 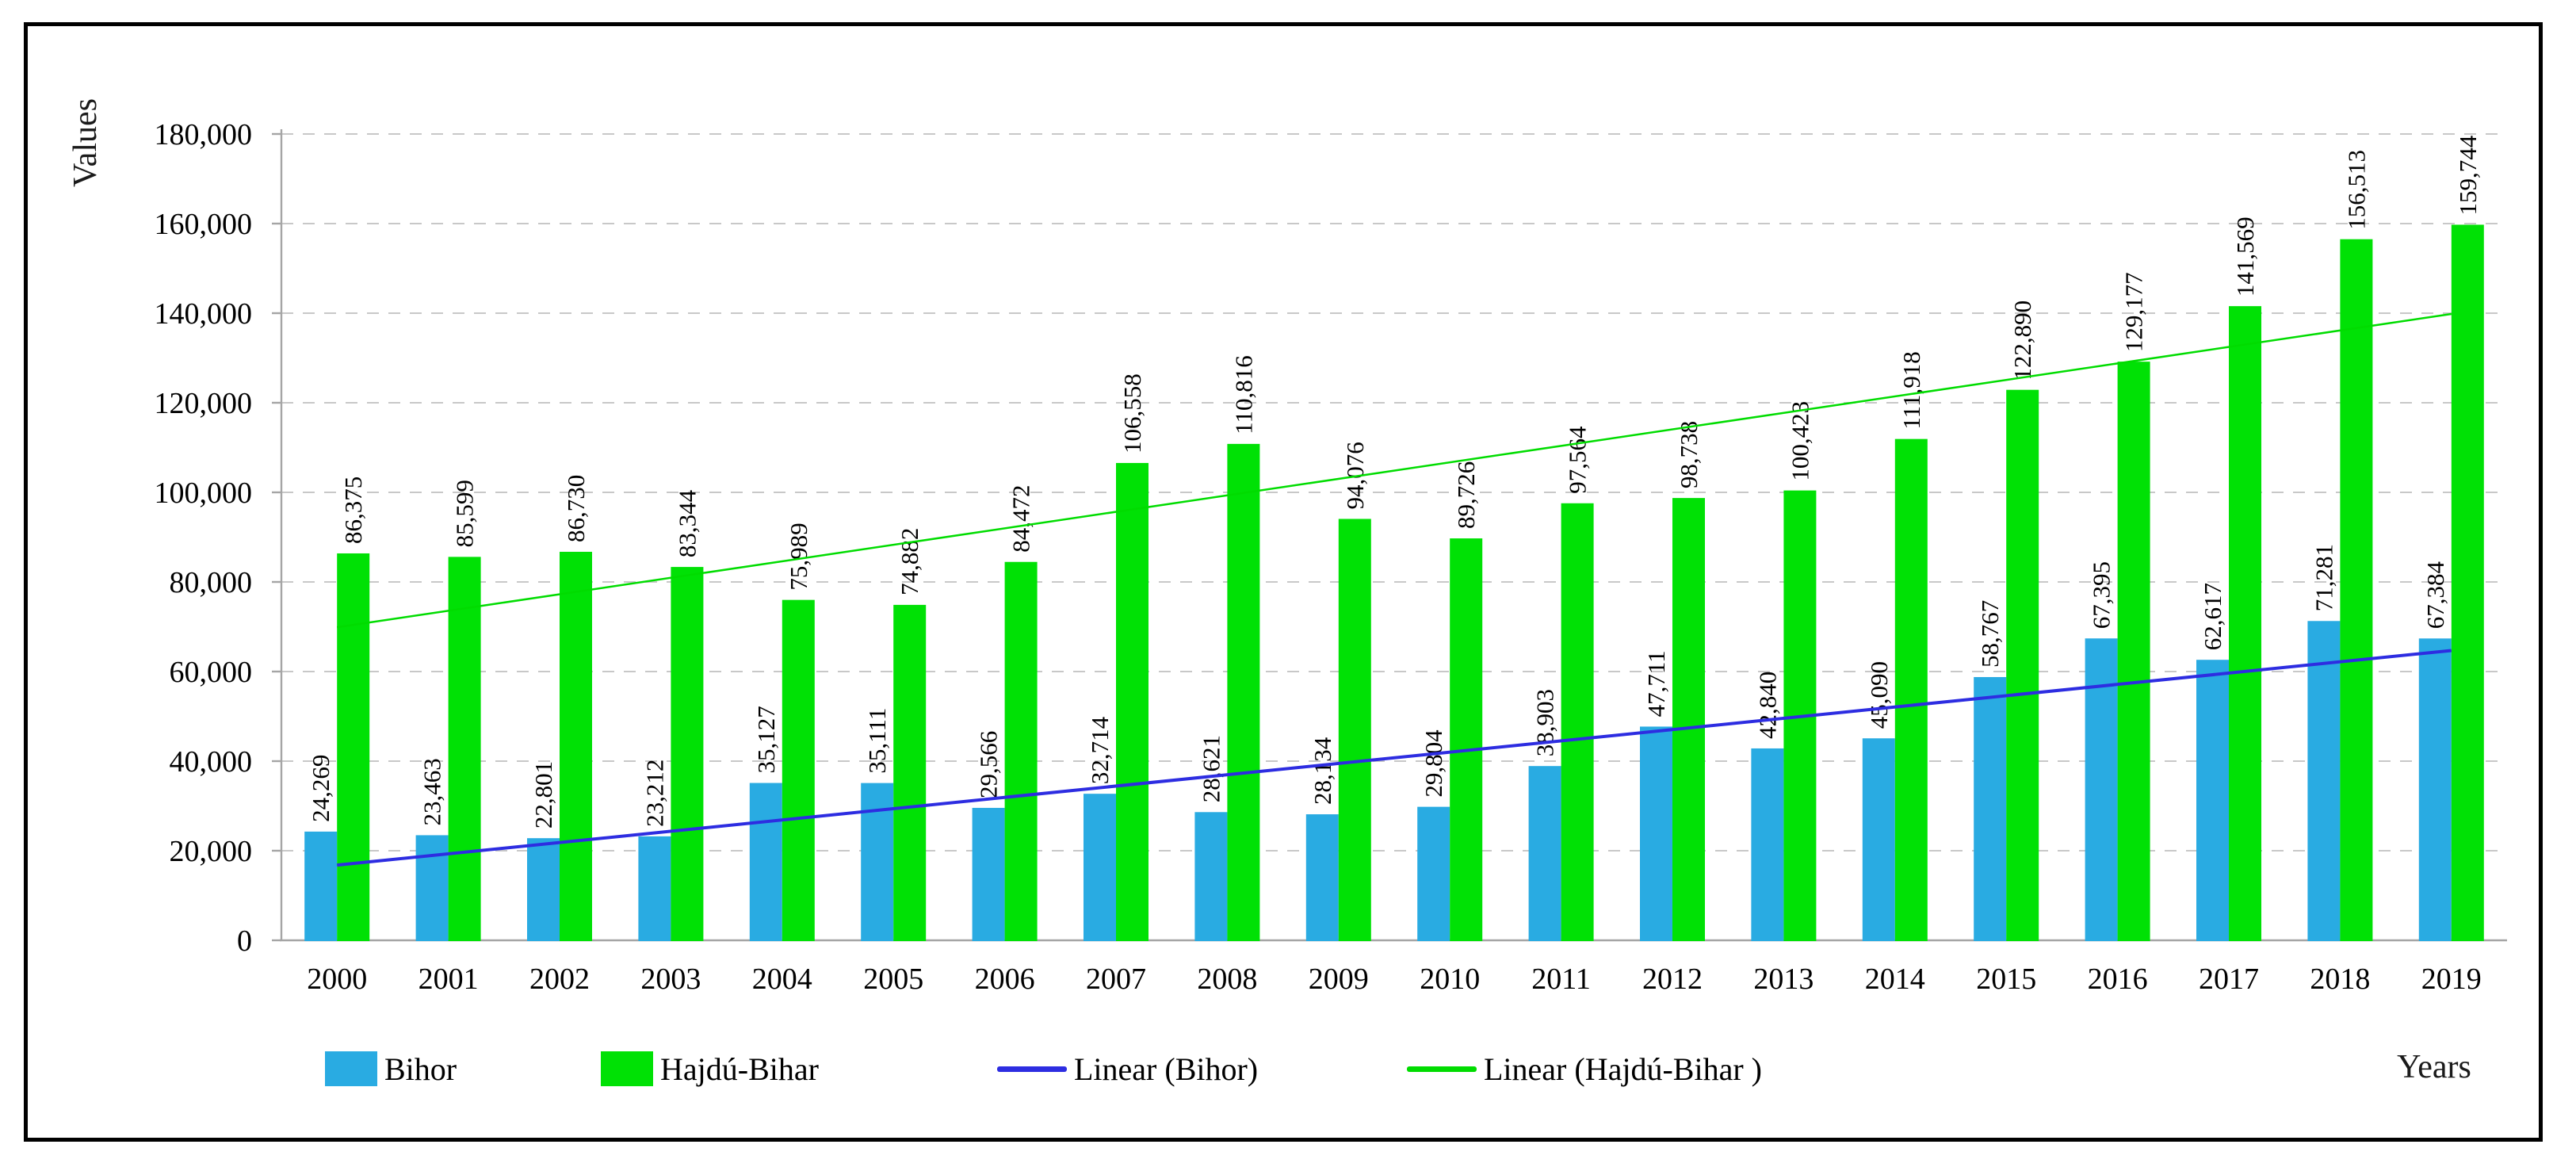 What do you see at coordinates (1322, 771) in the screenshot?
I see `bar-value-label-bihor-2009: 28,134` at bounding box center [1322, 771].